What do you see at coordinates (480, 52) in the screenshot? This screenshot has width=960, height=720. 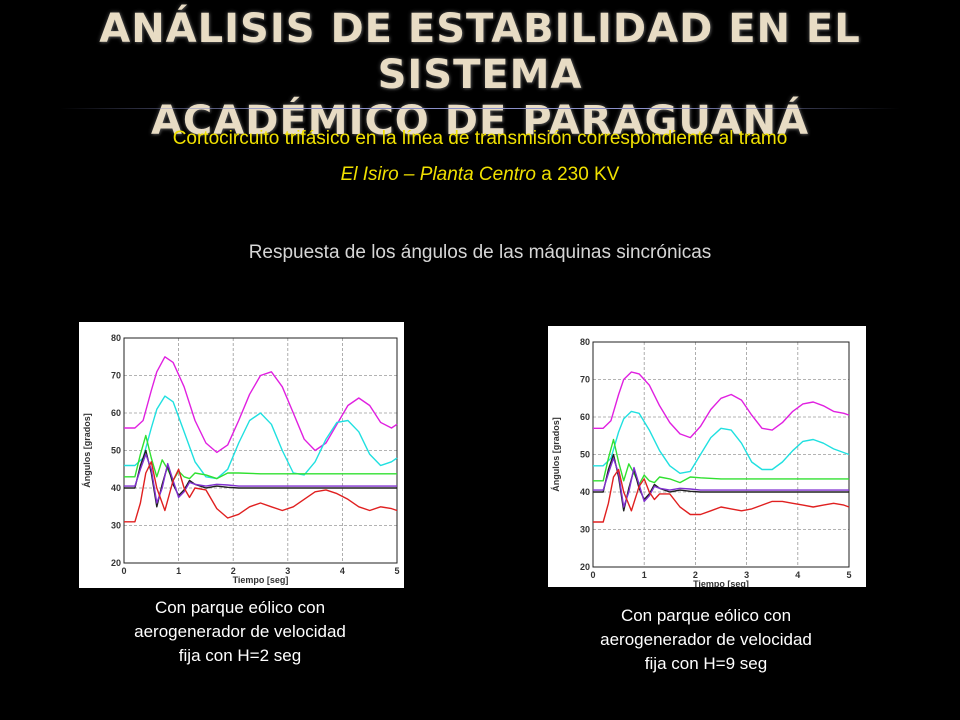 I see `slide-title-line1: ANÁLISIS DE ESTABILIDAD EN EL SISTEMA` at bounding box center [480, 52].